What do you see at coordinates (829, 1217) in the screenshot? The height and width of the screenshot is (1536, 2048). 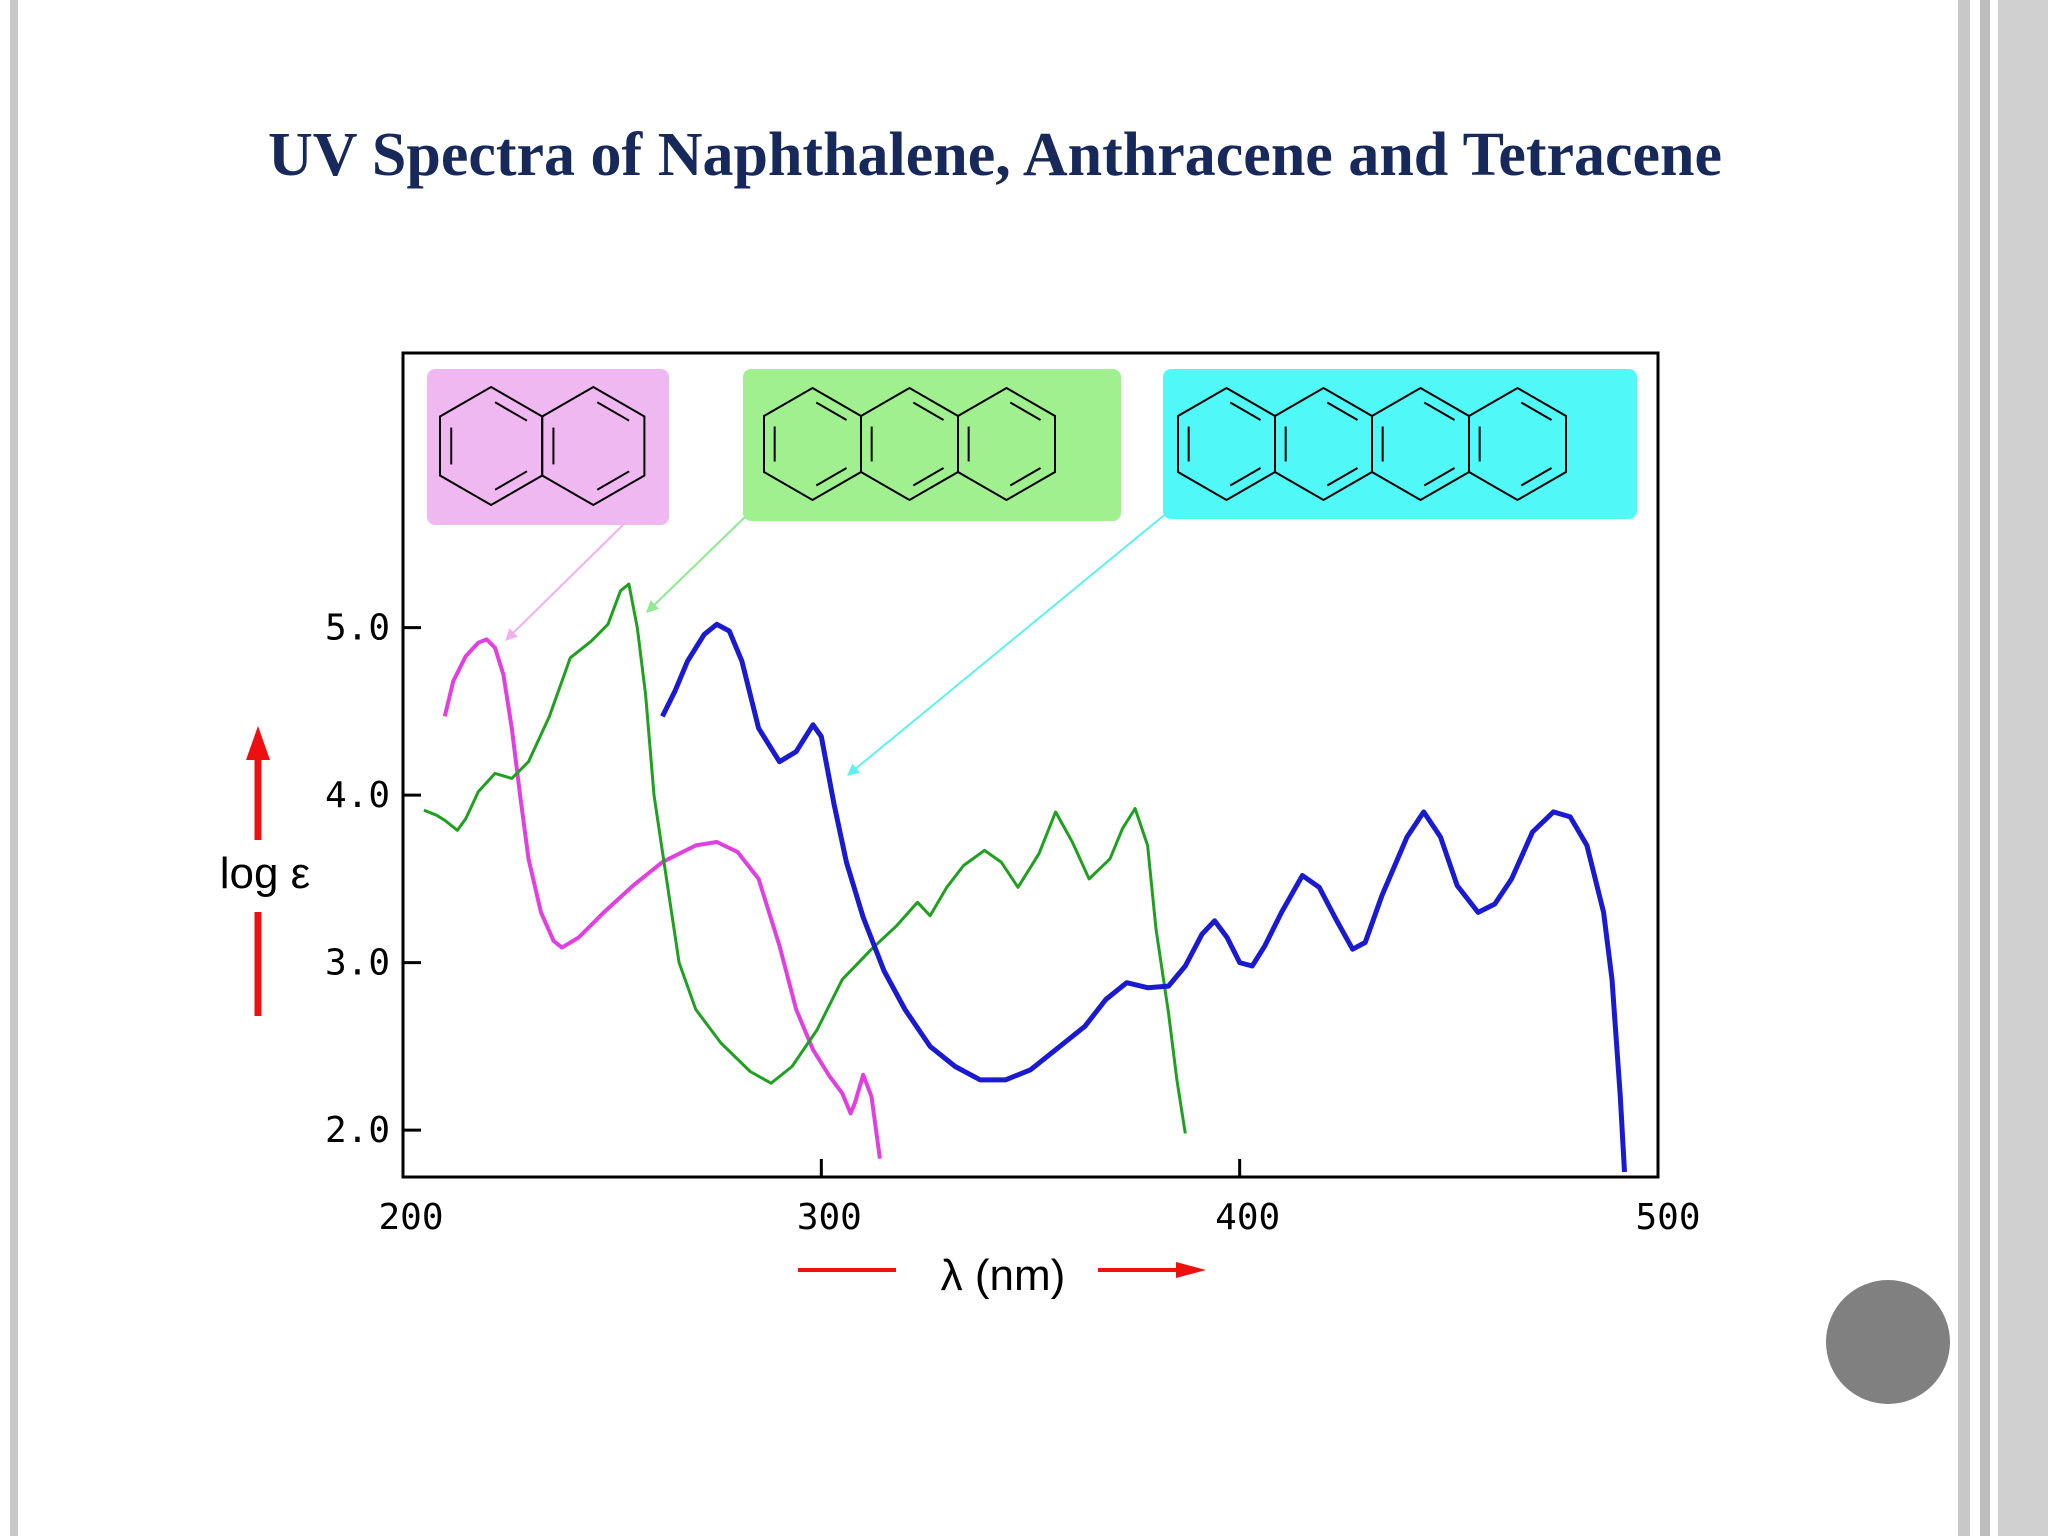 I see `x-tick-label: 300` at bounding box center [829, 1217].